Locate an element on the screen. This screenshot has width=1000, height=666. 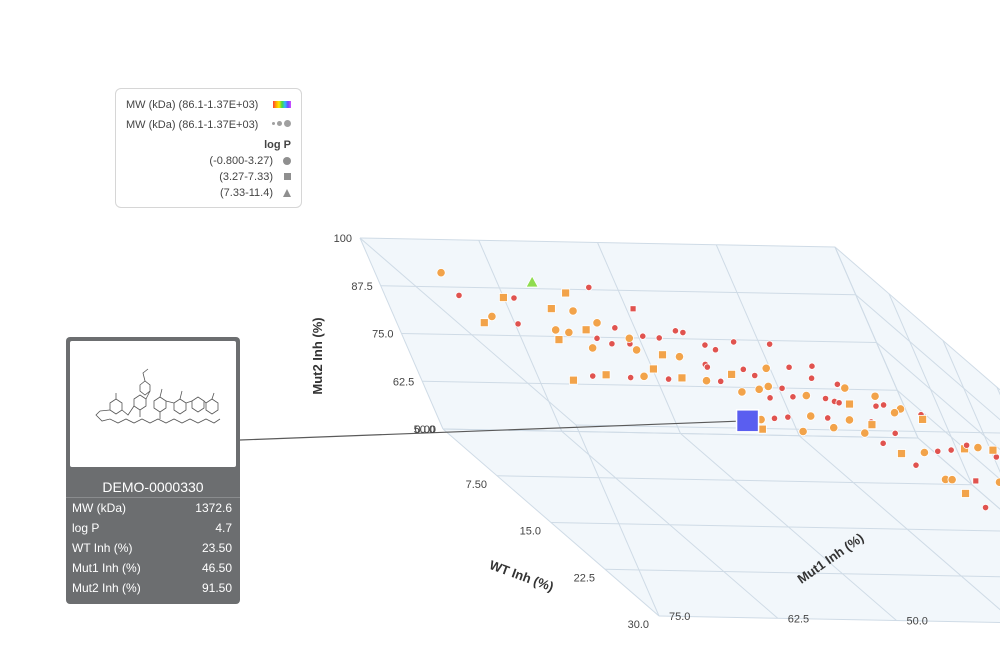
legend-size-row: MW (kDa) (86.1-1.37E+03) is located at coordinates (208, 125).